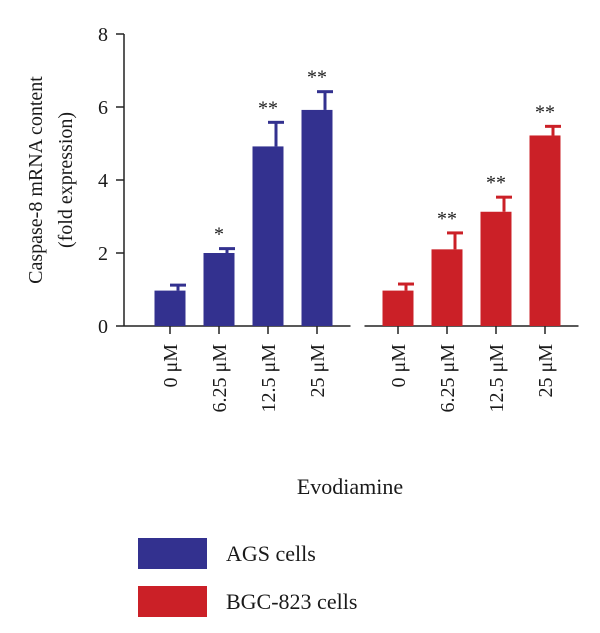 The width and height of the screenshot is (600, 633). I want to click on legend: AGS cells BGC-823 cells, so click(247, 577).